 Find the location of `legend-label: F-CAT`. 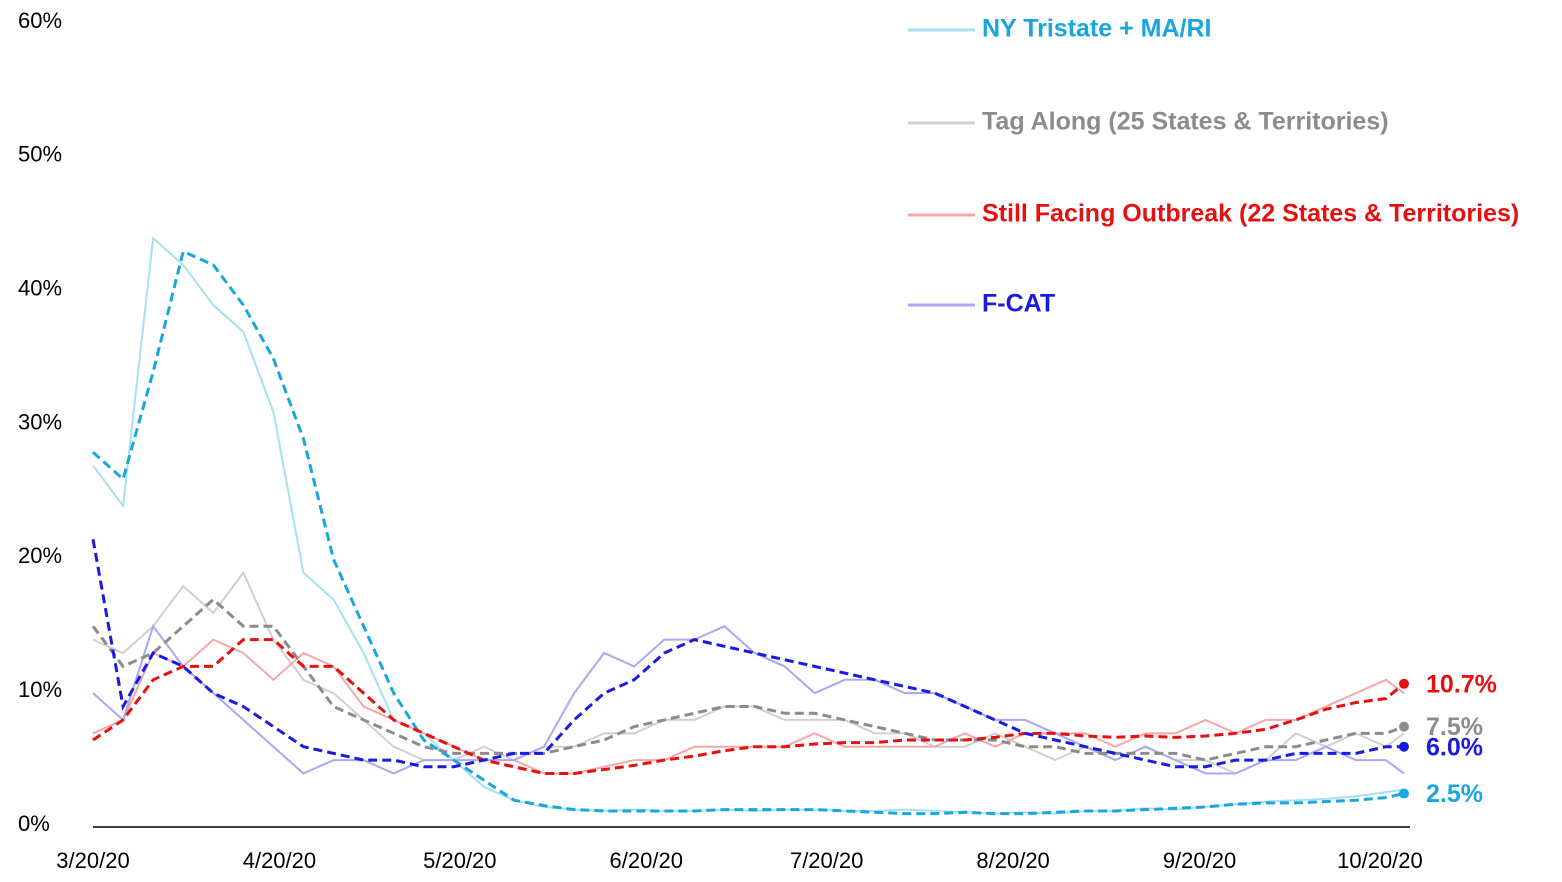

legend-label: F-CAT is located at coordinates (1018, 304).